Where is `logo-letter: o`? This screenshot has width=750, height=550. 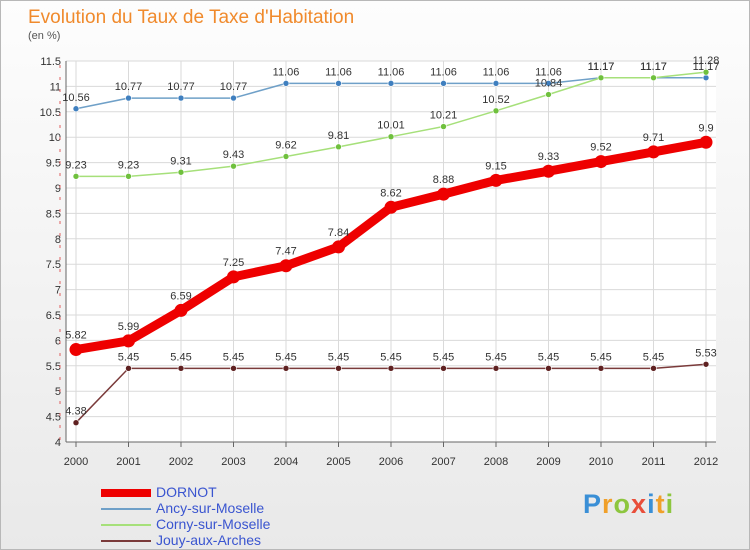 logo-letter: o is located at coordinates (622, 504).